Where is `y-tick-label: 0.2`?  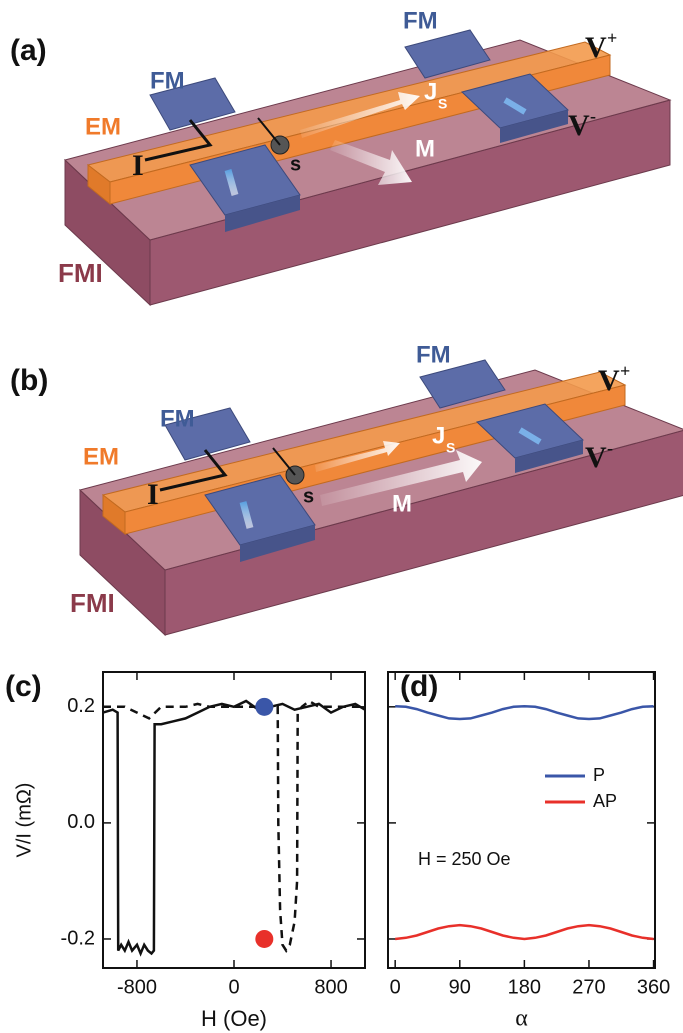 y-tick-label: 0.2 is located at coordinates (81, 706).